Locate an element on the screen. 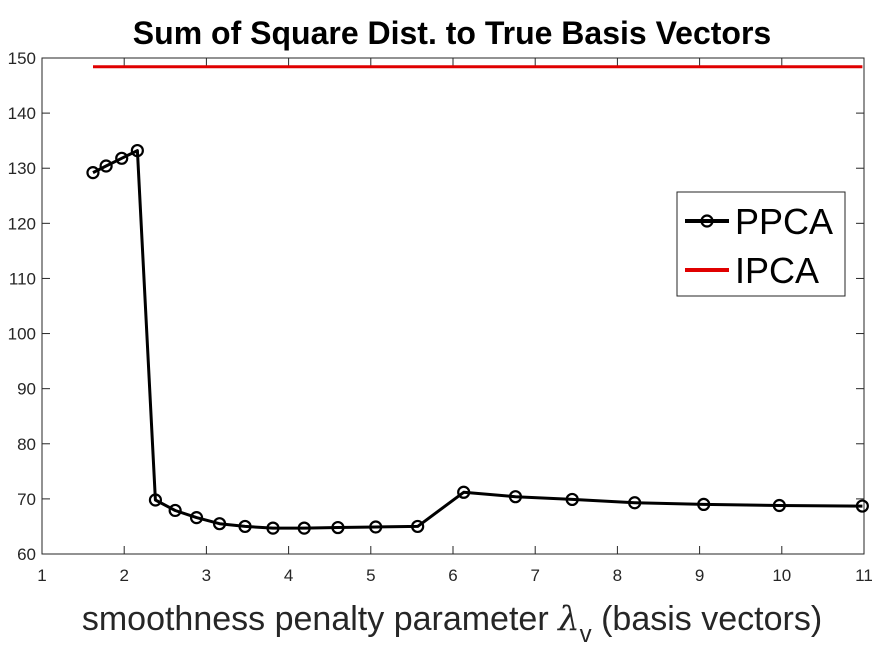 The image size is (875, 656). legend: PPCA IPCA is located at coordinates (761, 244).